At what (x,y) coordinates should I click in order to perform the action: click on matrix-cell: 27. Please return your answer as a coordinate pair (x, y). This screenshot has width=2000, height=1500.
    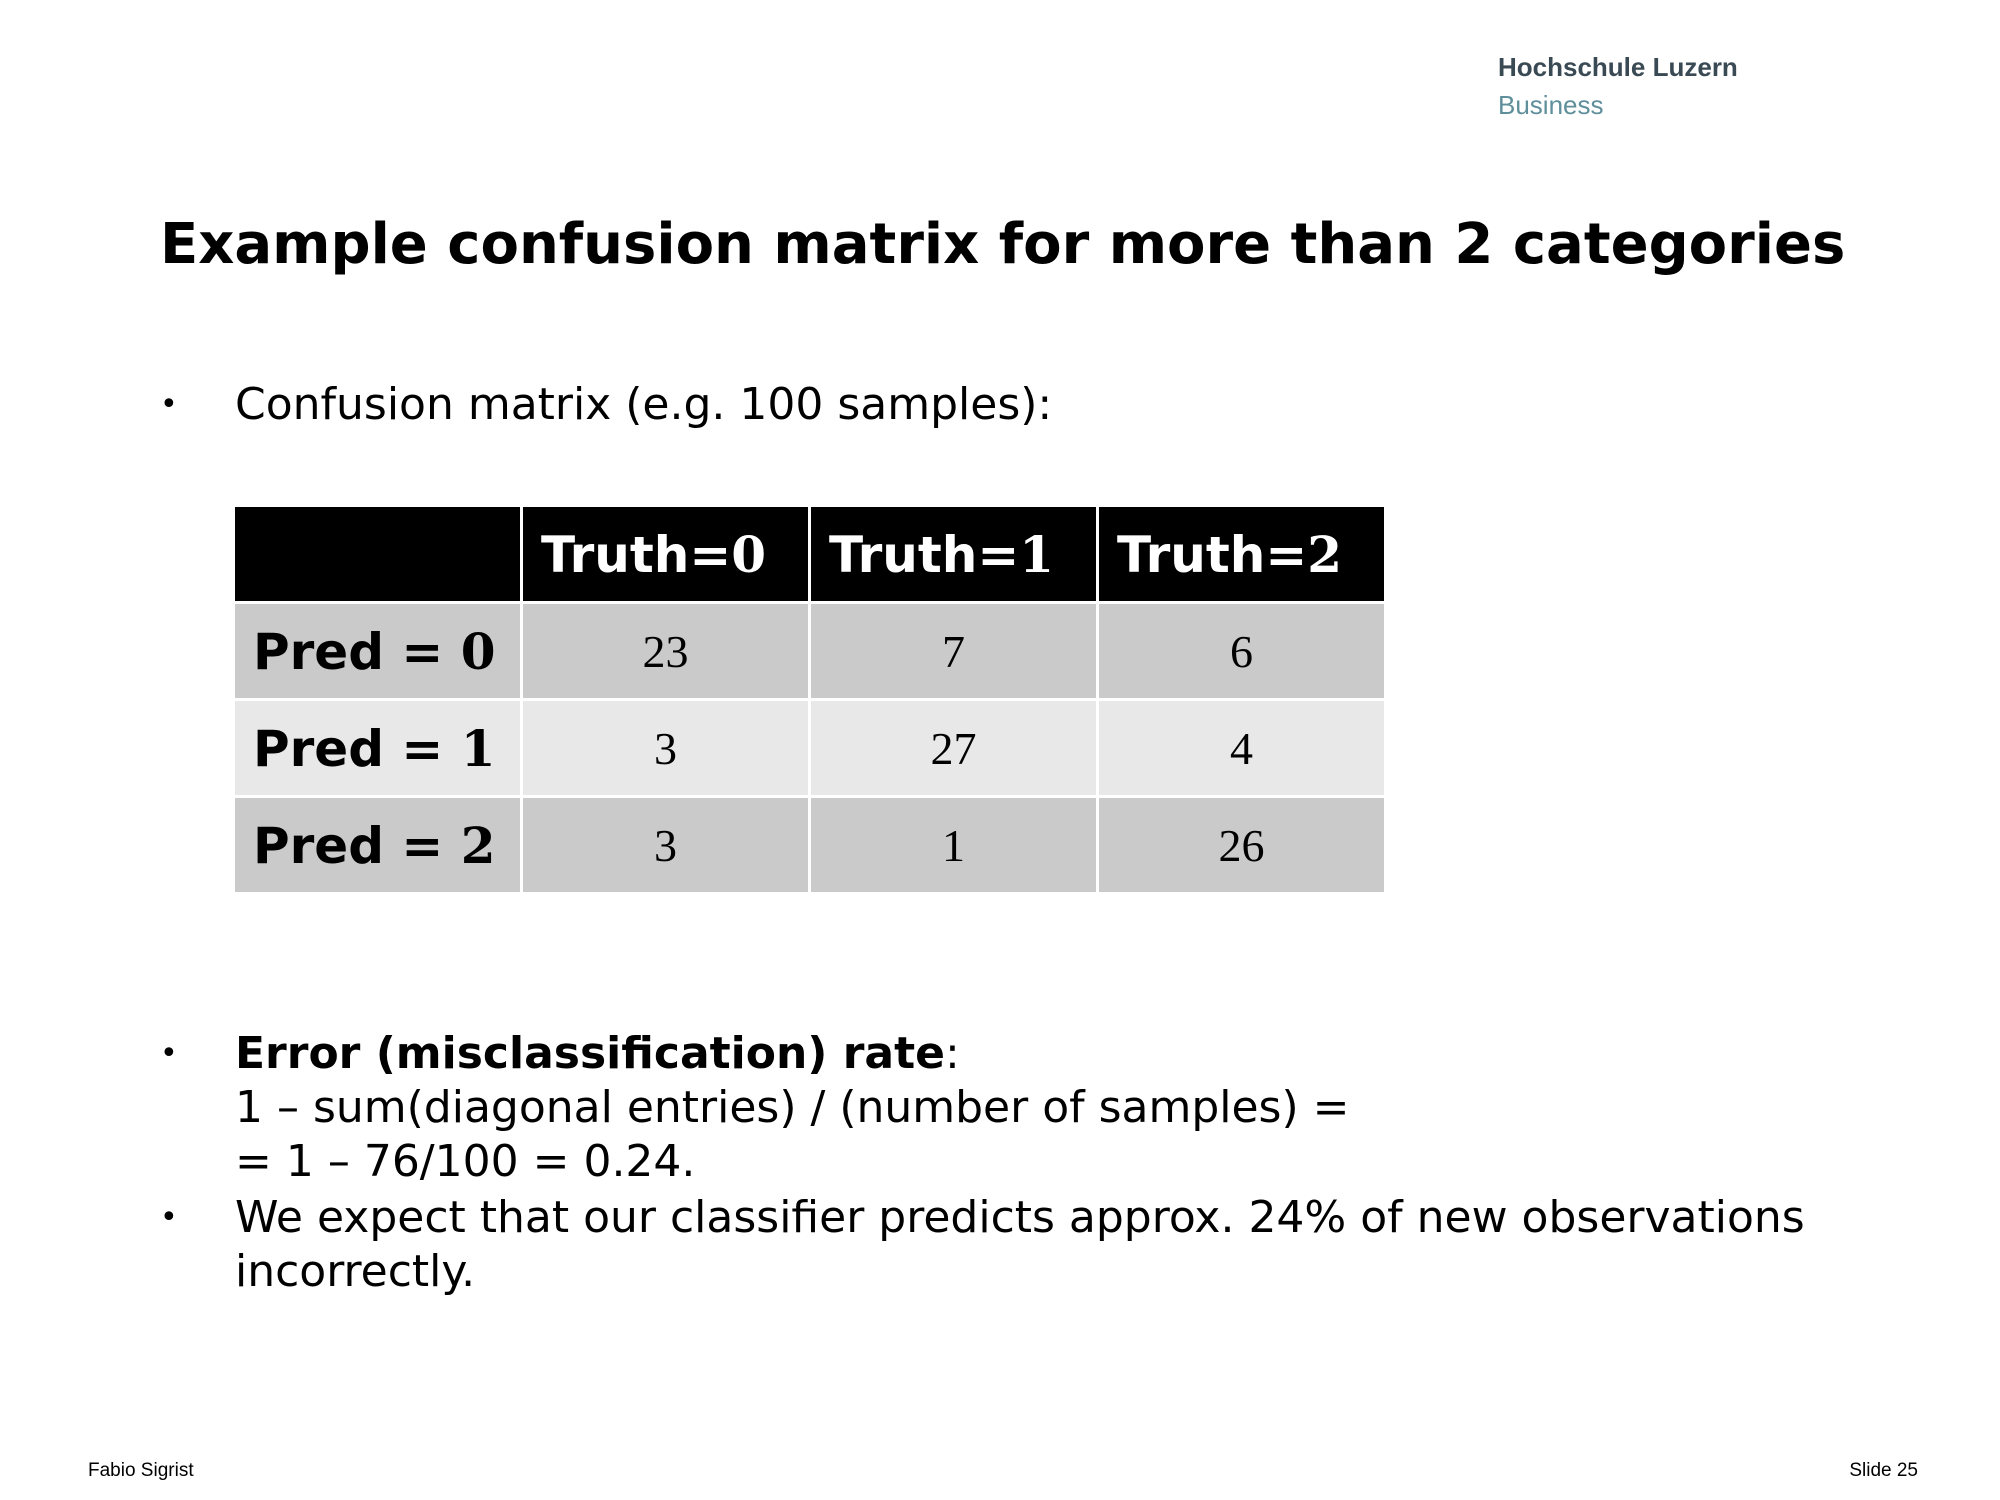
    Looking at the image, I should click on (953, 748).